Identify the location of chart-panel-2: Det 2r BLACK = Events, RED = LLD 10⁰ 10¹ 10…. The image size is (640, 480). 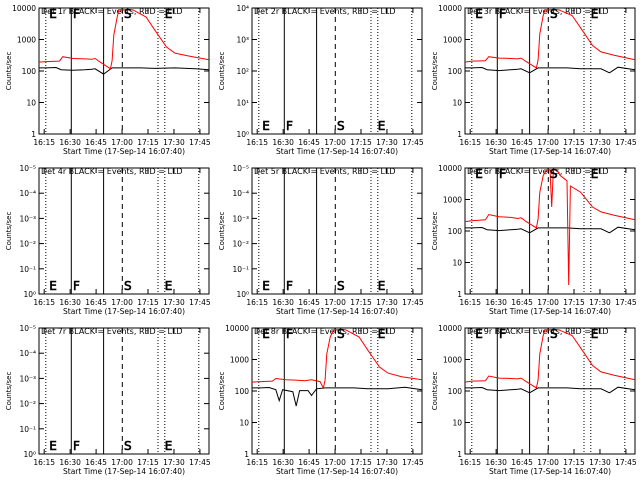
(321, 80).